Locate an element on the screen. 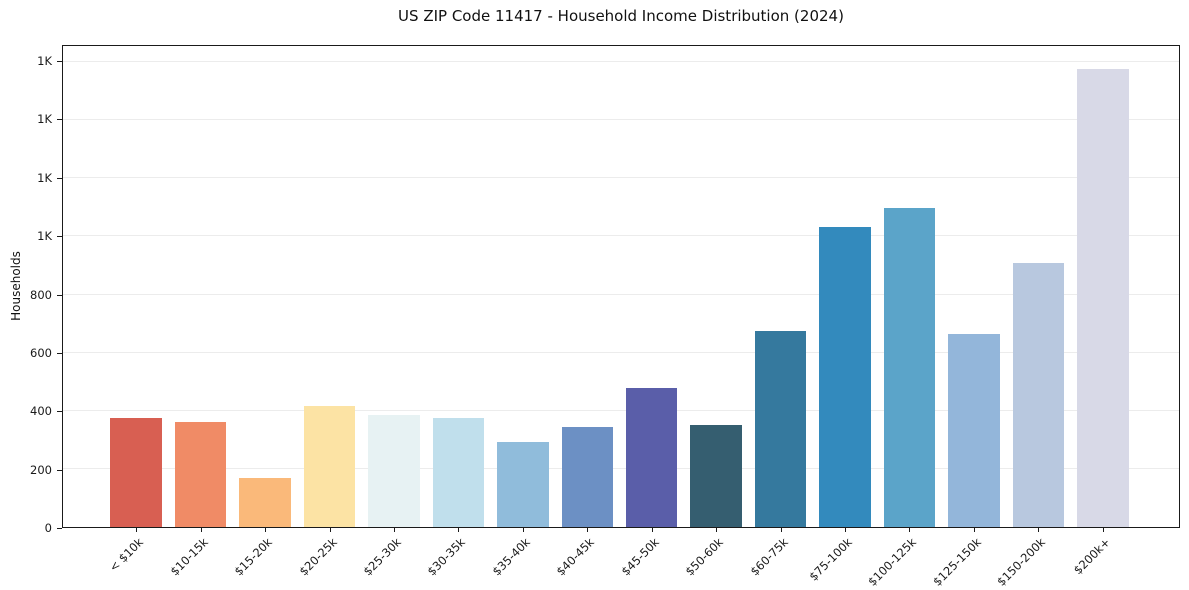  bar-< $10k is located at coordinates (136, 472).